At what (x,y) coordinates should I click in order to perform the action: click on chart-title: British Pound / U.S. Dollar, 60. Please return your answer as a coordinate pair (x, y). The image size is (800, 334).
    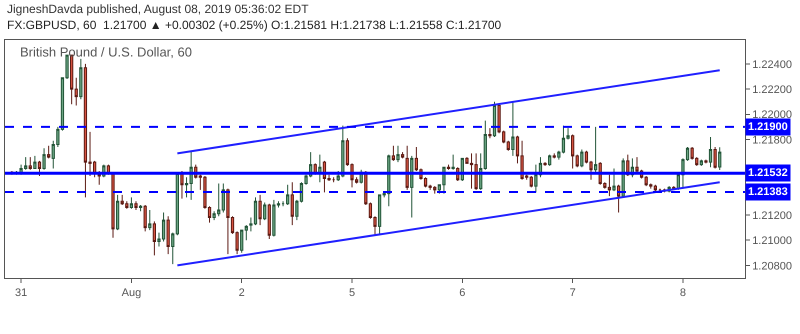
    Looking at the image, I should click on (106, 52).